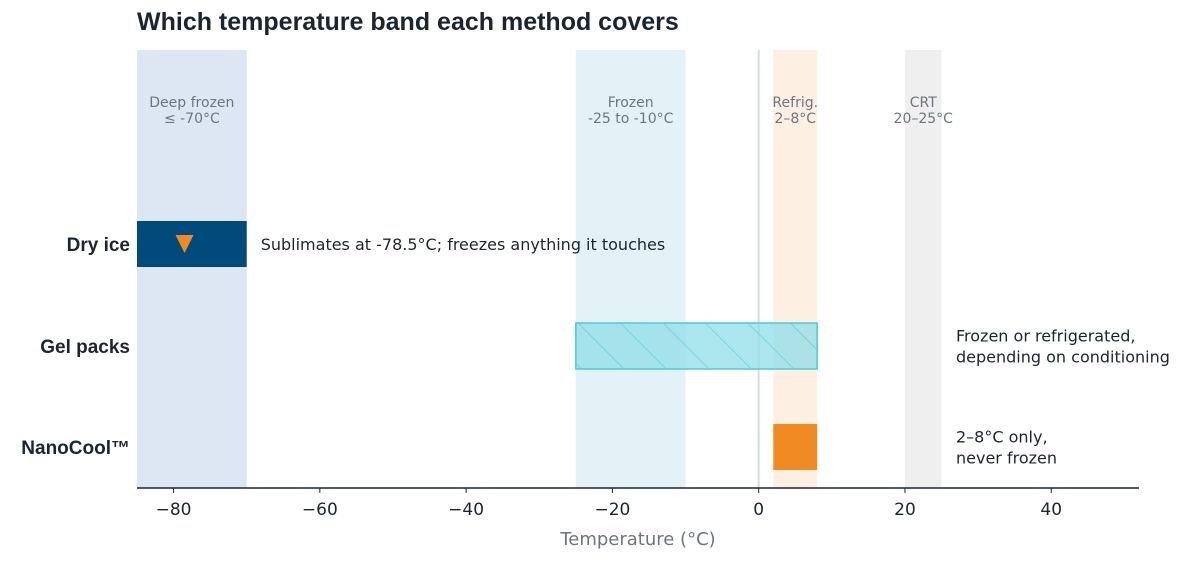  Describe the element at coordinates (923, 103) in the screenshot. I see `band-label-3: CRT` at that location.